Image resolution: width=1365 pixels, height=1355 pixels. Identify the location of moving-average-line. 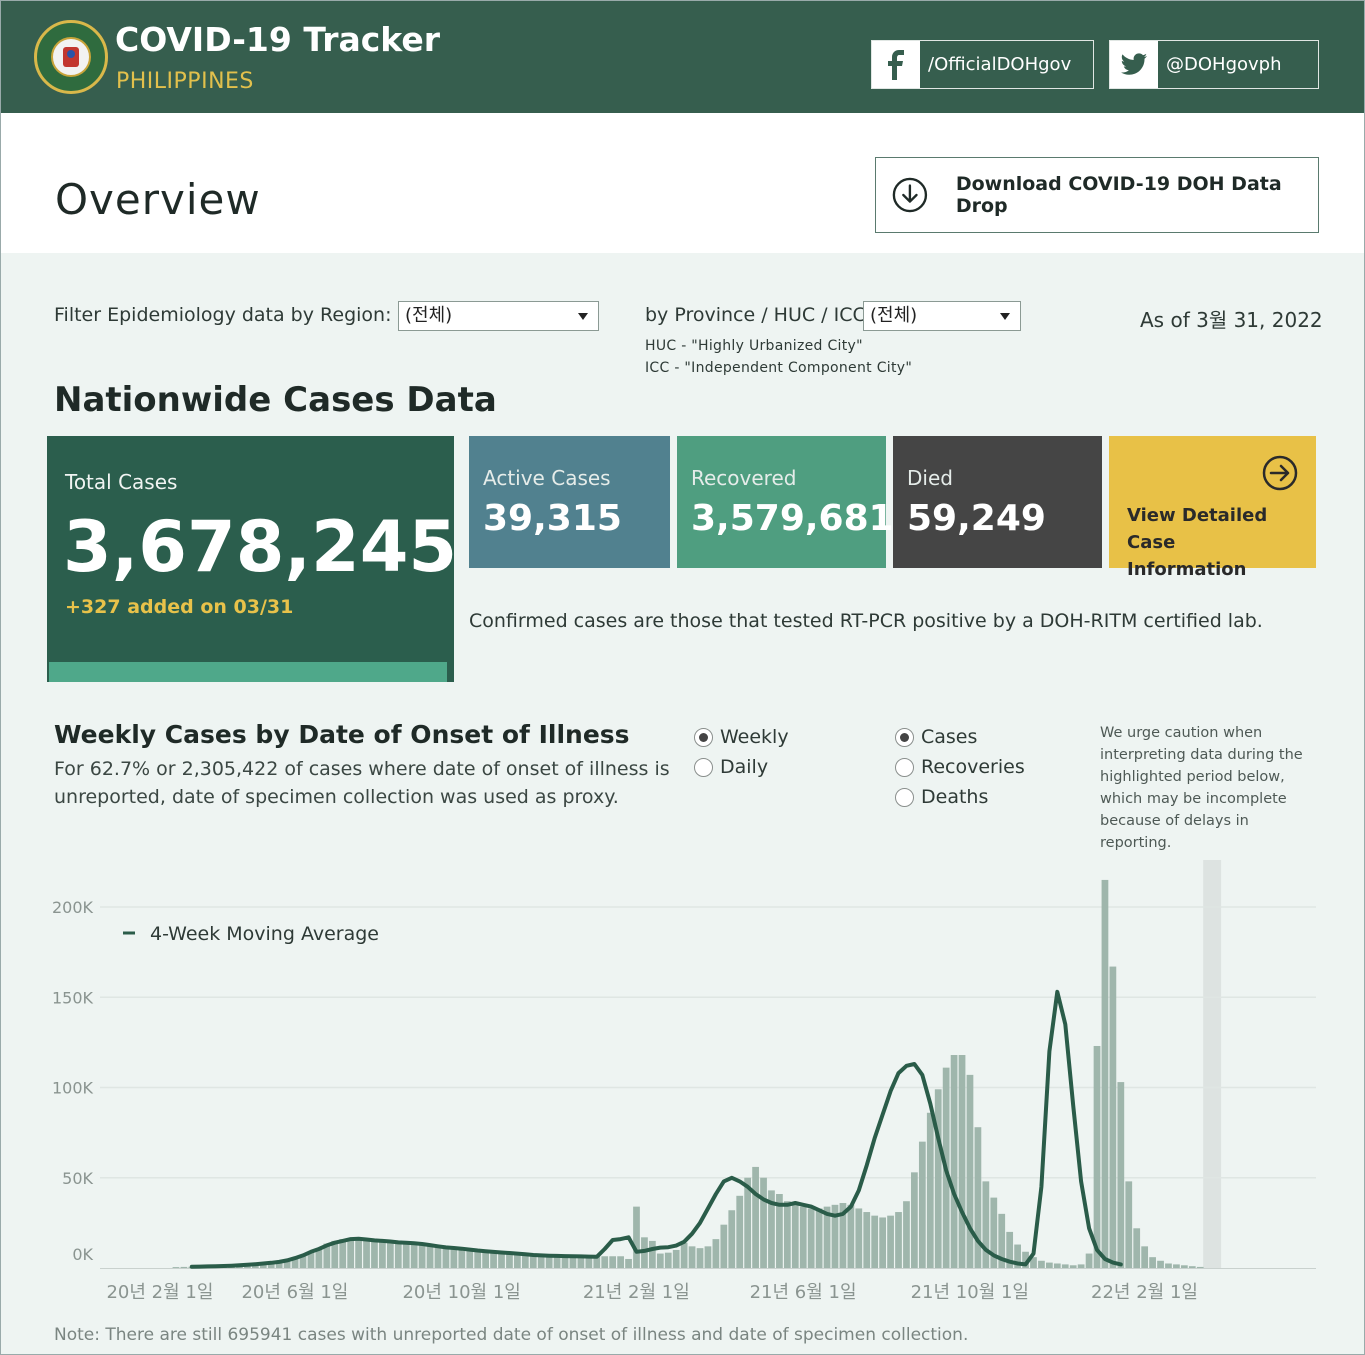
(656, 1129).